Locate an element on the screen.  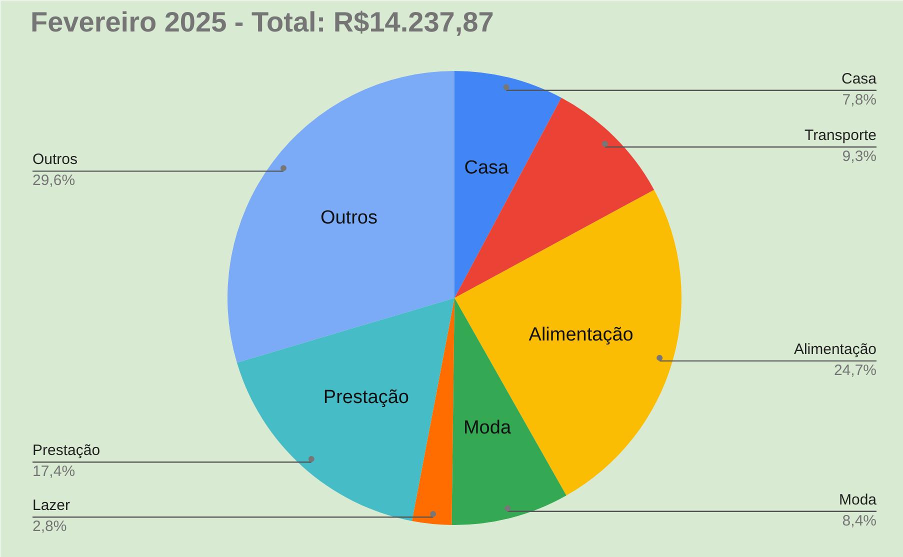
slice-label: Lazer is located at coordinates (51, 505).